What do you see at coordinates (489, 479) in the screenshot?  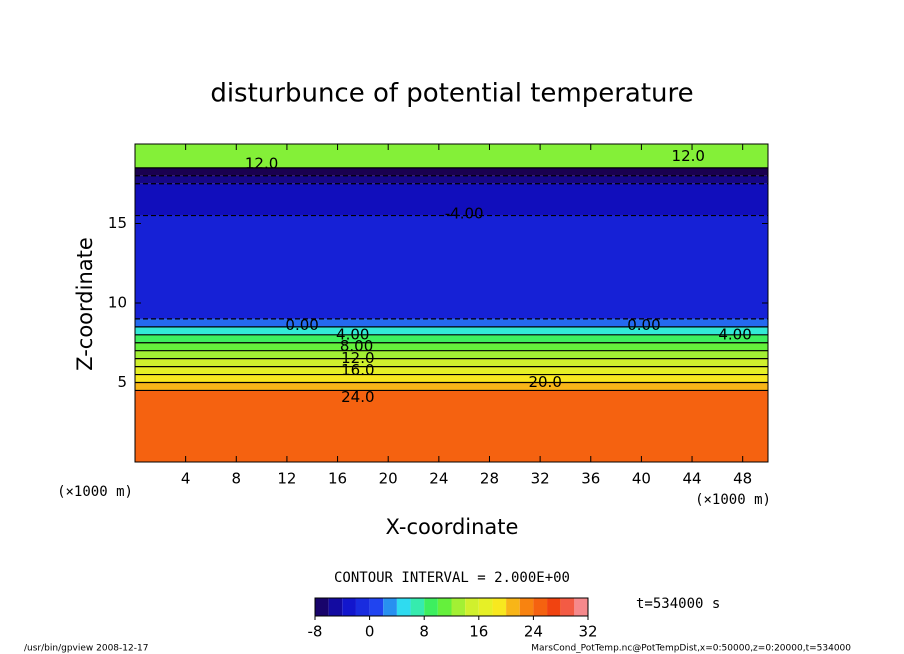 I see `x-tick-label: 28` at bounding box center [489, 479].